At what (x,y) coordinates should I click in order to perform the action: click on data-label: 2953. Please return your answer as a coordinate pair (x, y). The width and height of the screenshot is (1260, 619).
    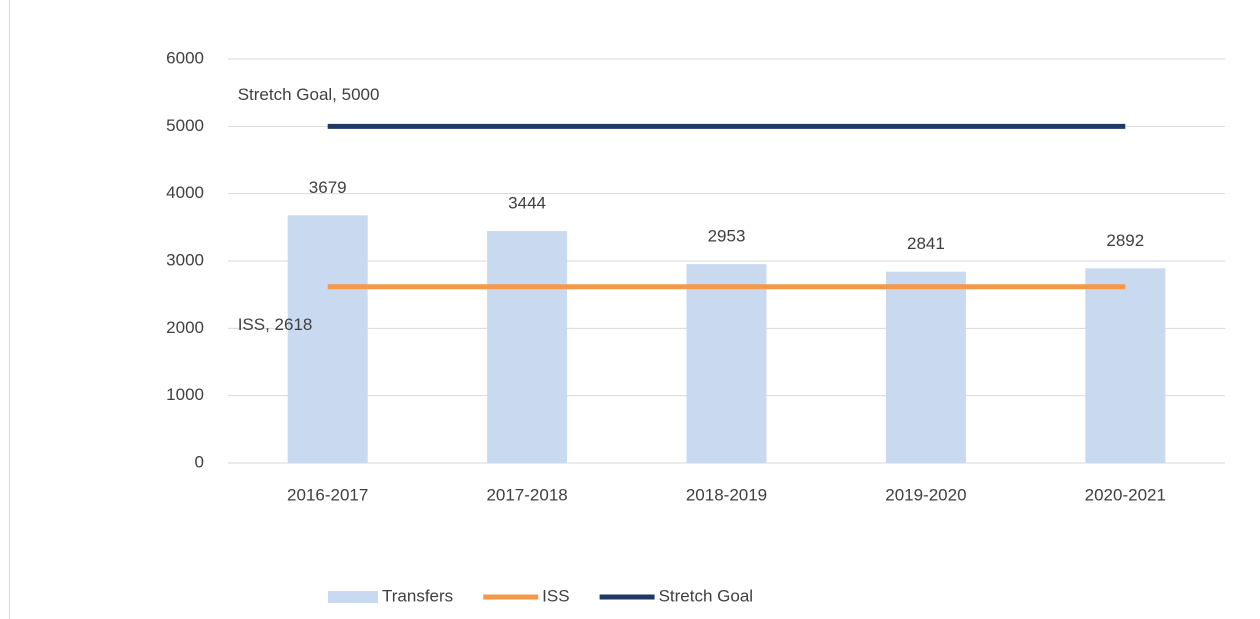
    Looking at the image, I should click on (727, 236).